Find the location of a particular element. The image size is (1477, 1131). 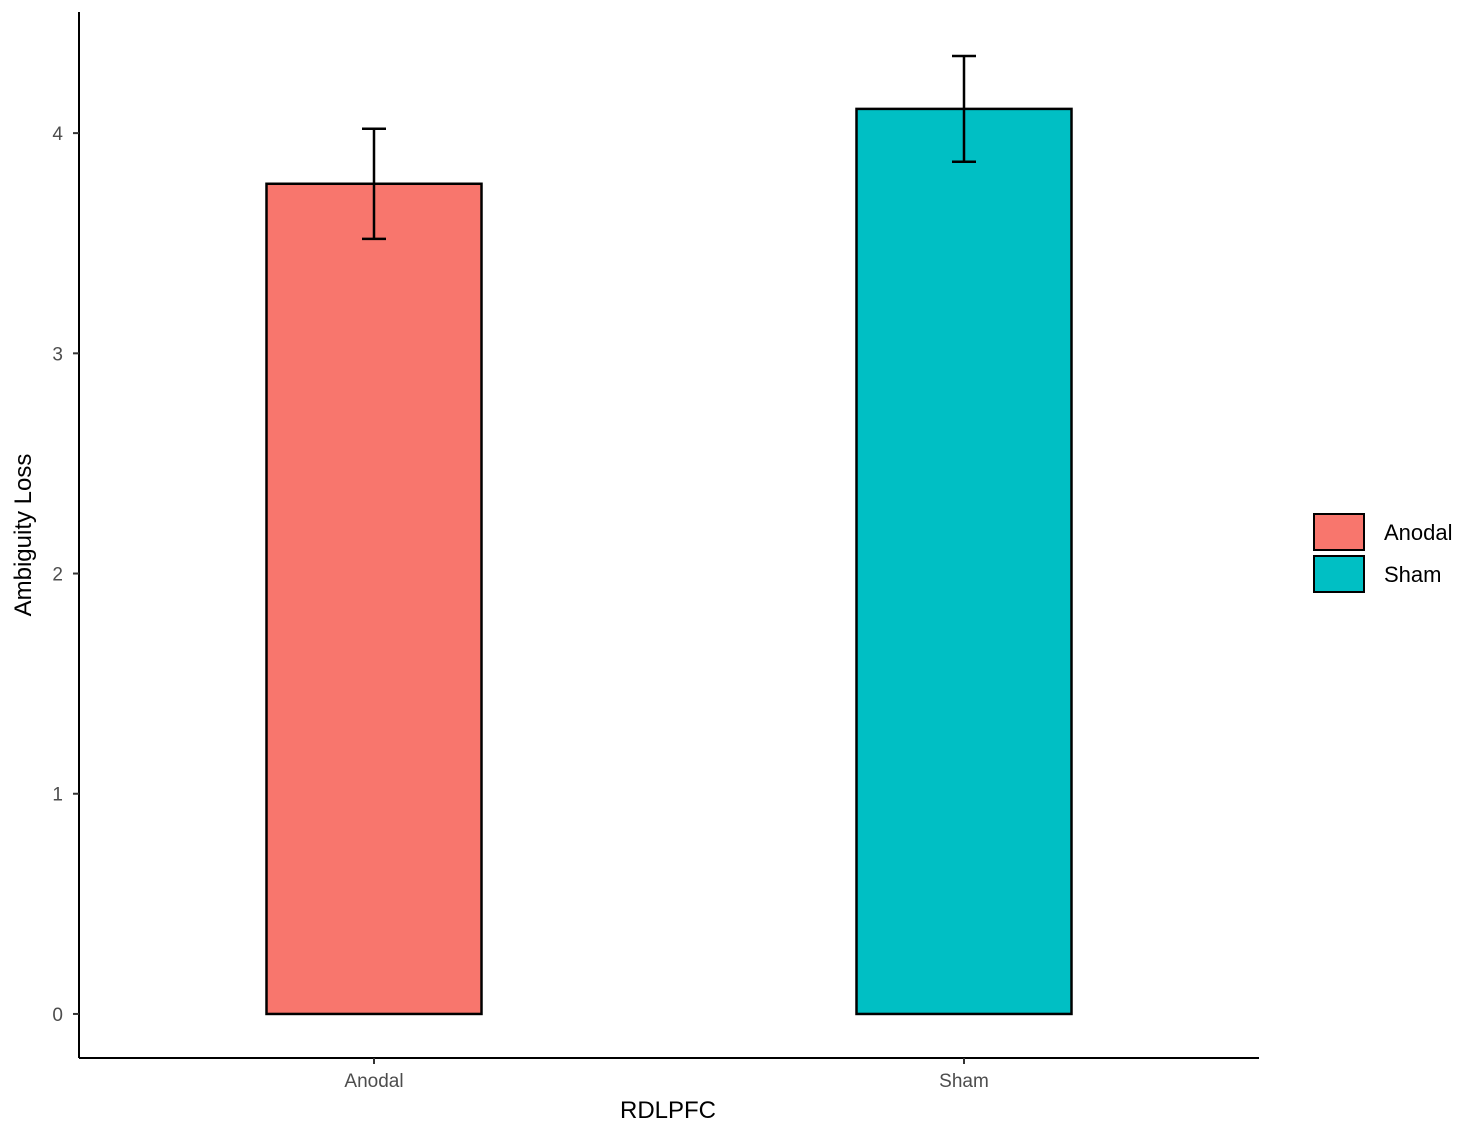

y-axis-title: Ambiguity Loss is located at coordinates (23, 535).